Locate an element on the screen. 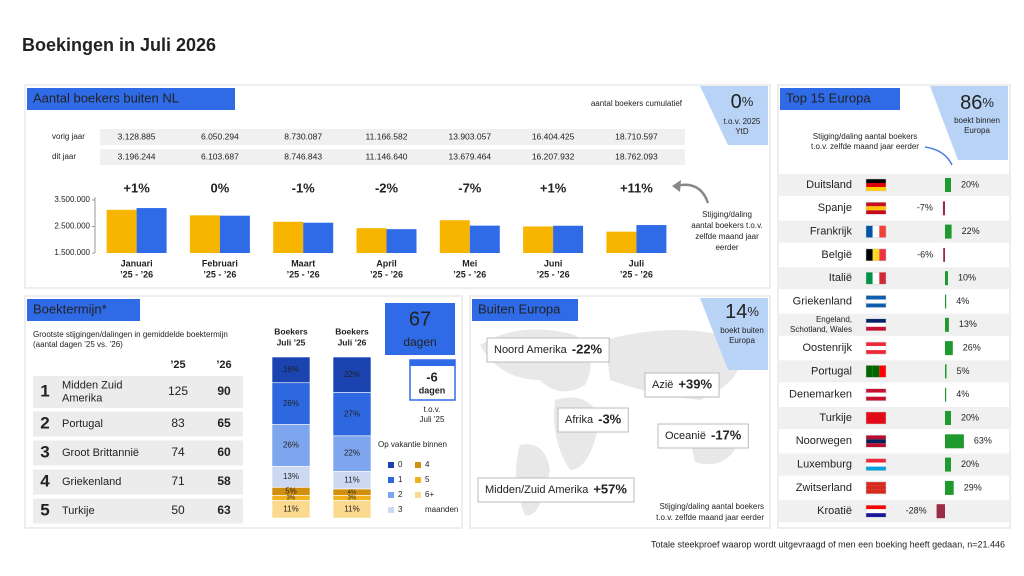 The height and width of the screenshot is (576, 1024). change-label: +1% is located at coordinates (553, 187).